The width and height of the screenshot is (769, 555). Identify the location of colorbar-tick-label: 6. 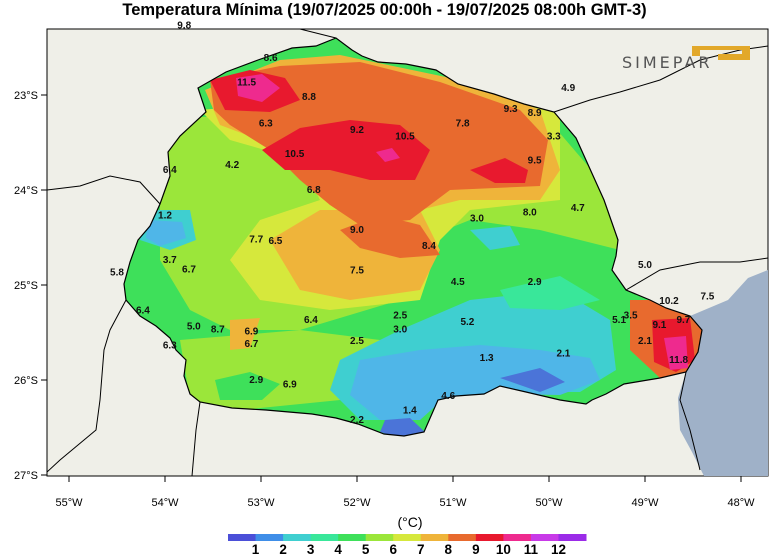
(393, 548).